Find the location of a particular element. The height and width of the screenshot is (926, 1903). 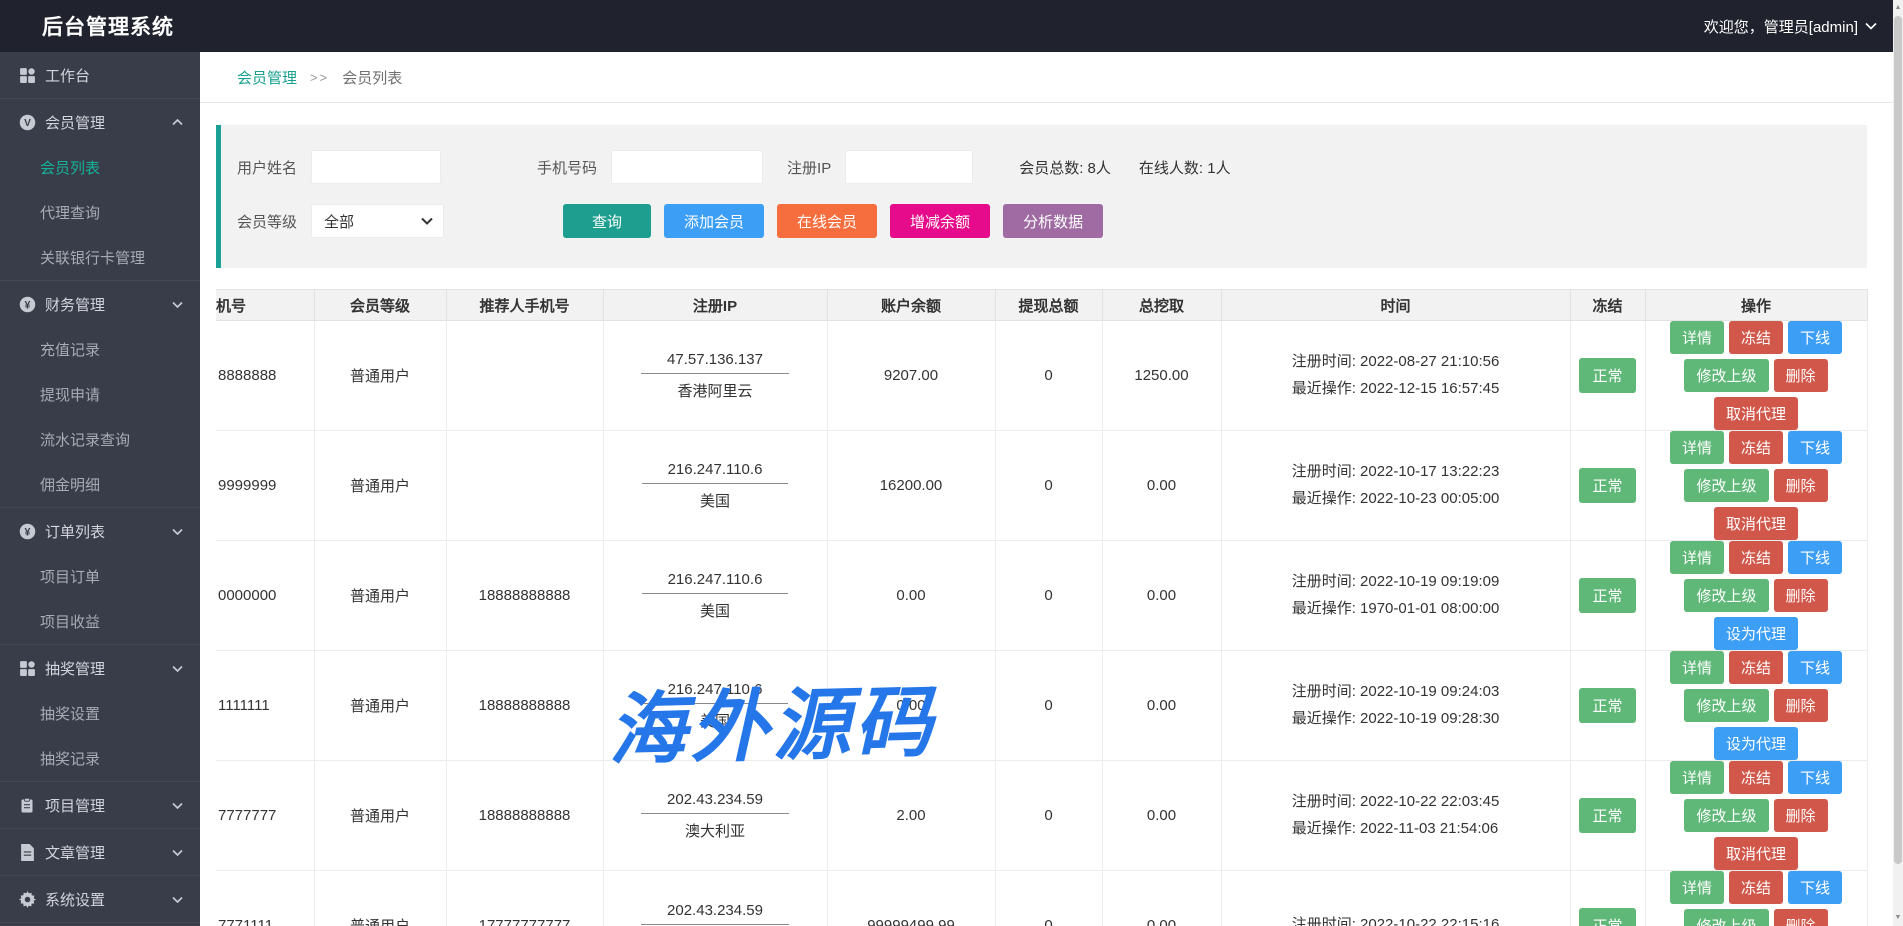

sidebar-item-lottery: 抽奖管理 is located at coordinates (100, 668).